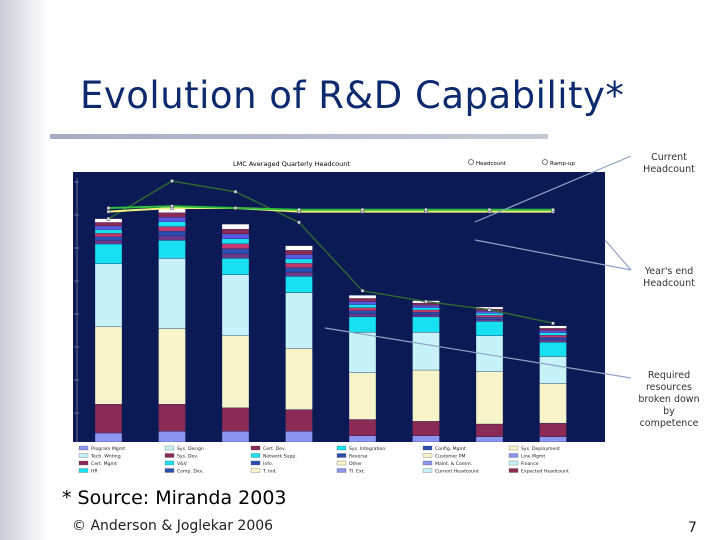 This screenshot has height=540, width=720. I want to click on legend-entry: Headcount, so click(491, 164).